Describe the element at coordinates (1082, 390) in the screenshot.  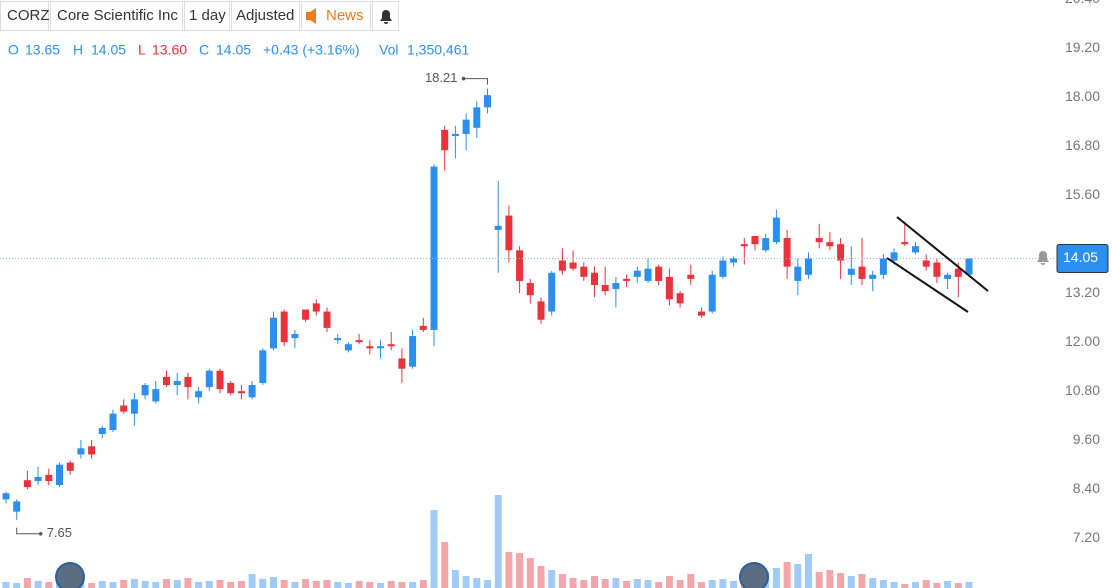
I see `y-tick-label: 10.80` at that location.